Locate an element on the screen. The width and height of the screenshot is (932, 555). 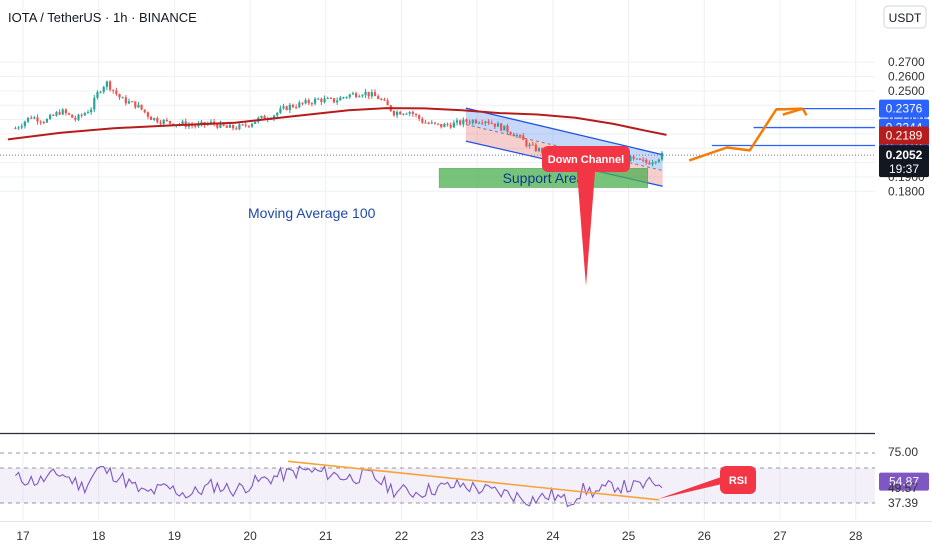
forecast-path is located at coordinates (745, 134).